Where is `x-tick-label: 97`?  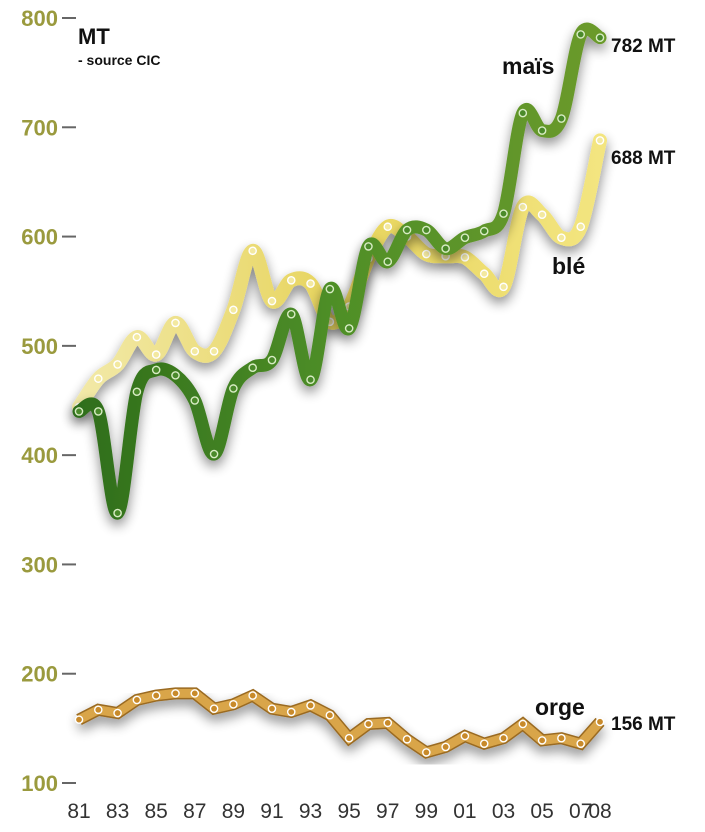 x-tick-label: 97 is located at coordinates (387, 811).